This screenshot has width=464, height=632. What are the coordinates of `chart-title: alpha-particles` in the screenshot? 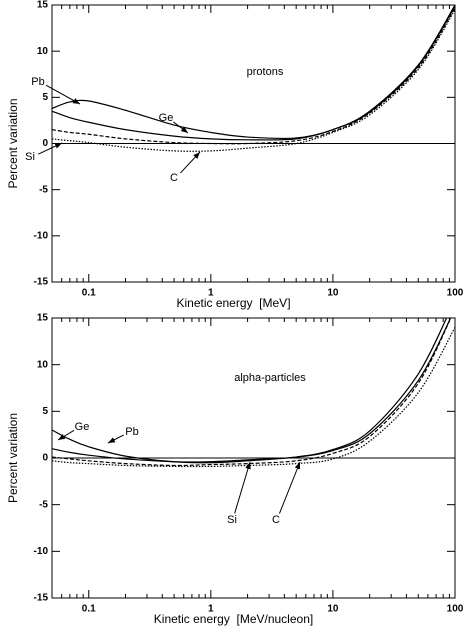 It's located at (270, 378).